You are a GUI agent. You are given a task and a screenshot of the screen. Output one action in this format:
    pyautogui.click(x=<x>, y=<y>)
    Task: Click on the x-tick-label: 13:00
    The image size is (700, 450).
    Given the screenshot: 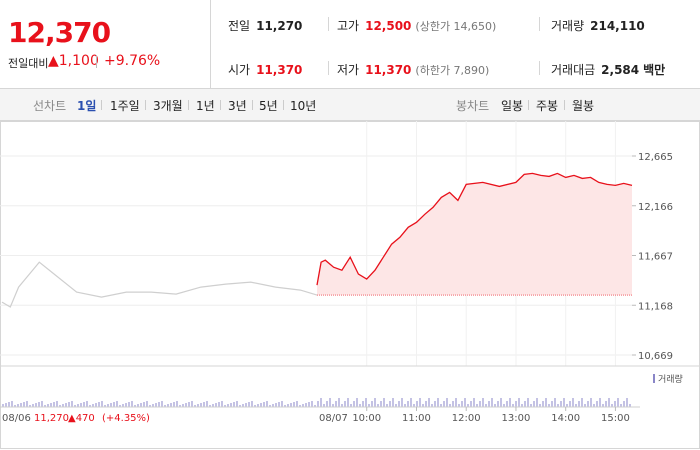 What is the action you would take?
    pyautogui.click(x=516, y=418)
    